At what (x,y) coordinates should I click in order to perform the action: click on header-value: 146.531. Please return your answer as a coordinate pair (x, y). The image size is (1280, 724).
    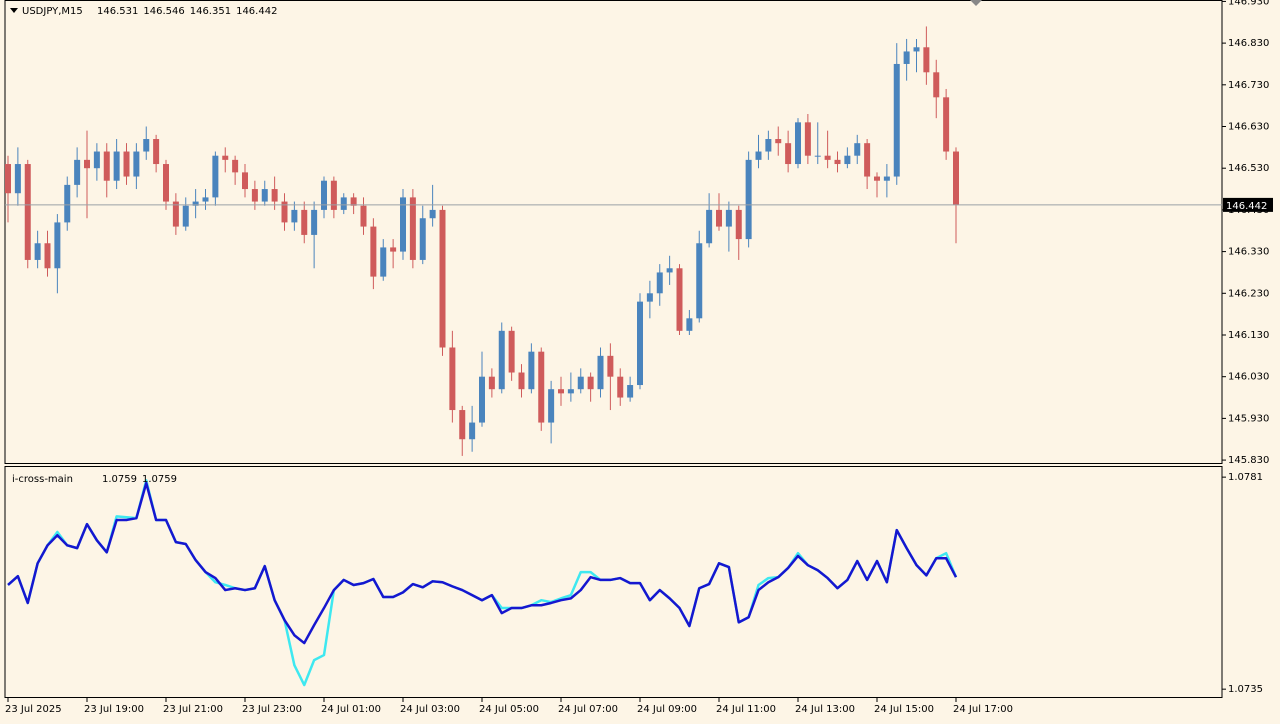
    Looking at the image, I should click on (117, 11).